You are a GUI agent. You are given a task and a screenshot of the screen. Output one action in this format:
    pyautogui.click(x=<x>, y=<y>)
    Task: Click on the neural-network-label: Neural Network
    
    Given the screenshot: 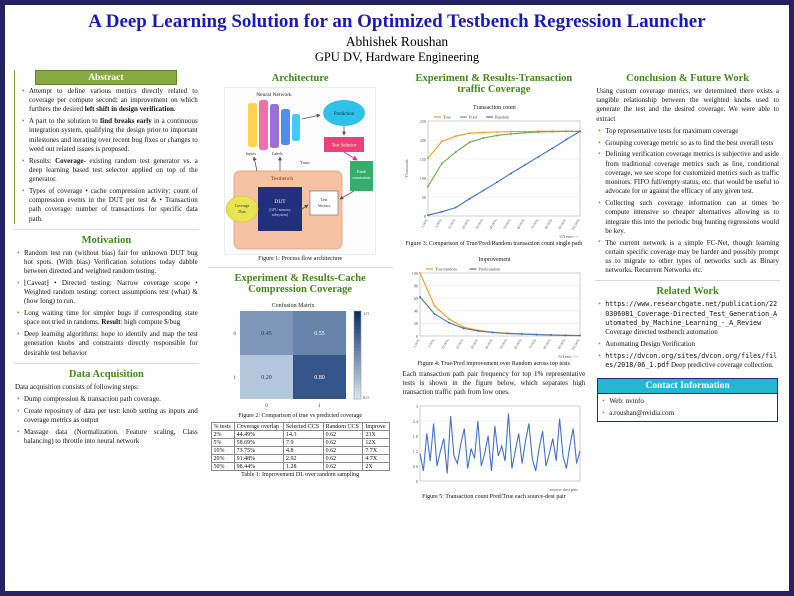 What is the action you would take?
    pyautogui.click(x=274, y=95)
    